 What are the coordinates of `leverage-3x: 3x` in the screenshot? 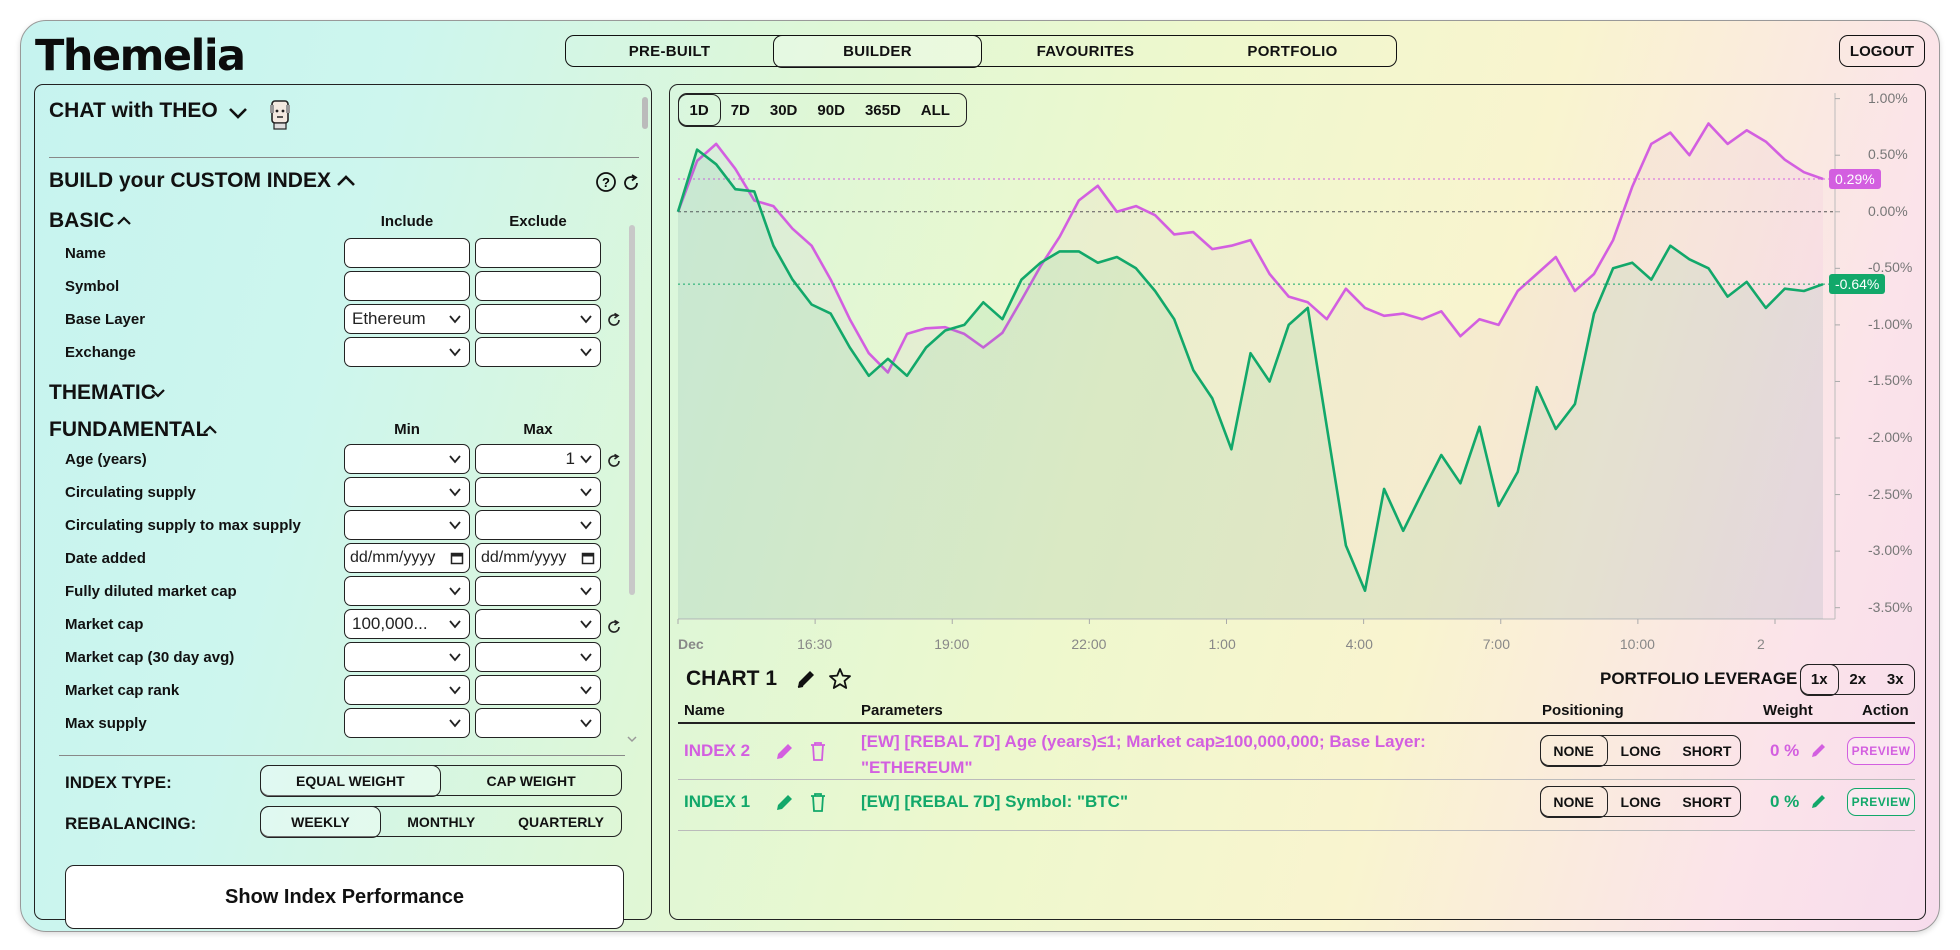 It's located at (1895, 679).